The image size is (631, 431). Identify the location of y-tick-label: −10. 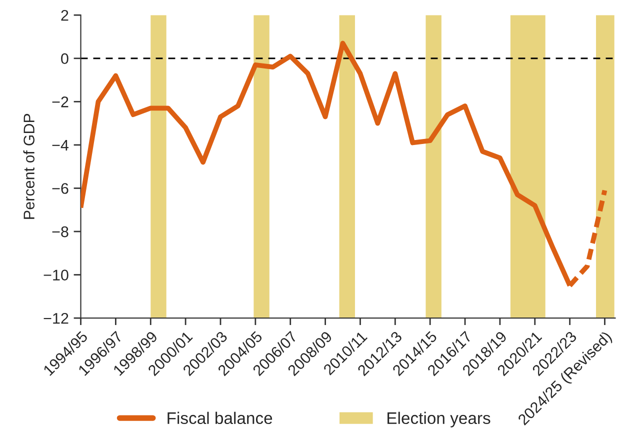
(56, 275).